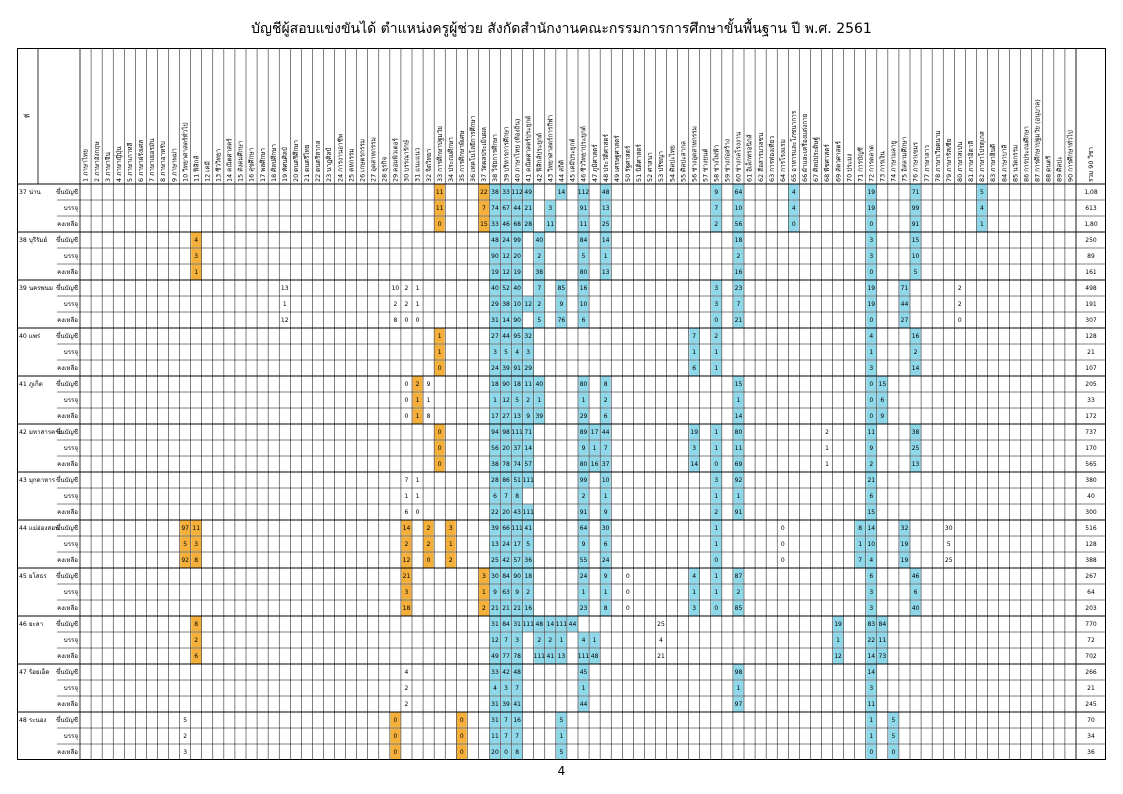  Describe the element at coordinates (24, 528) in the screenshot. I see `area-number: 44` at that location.